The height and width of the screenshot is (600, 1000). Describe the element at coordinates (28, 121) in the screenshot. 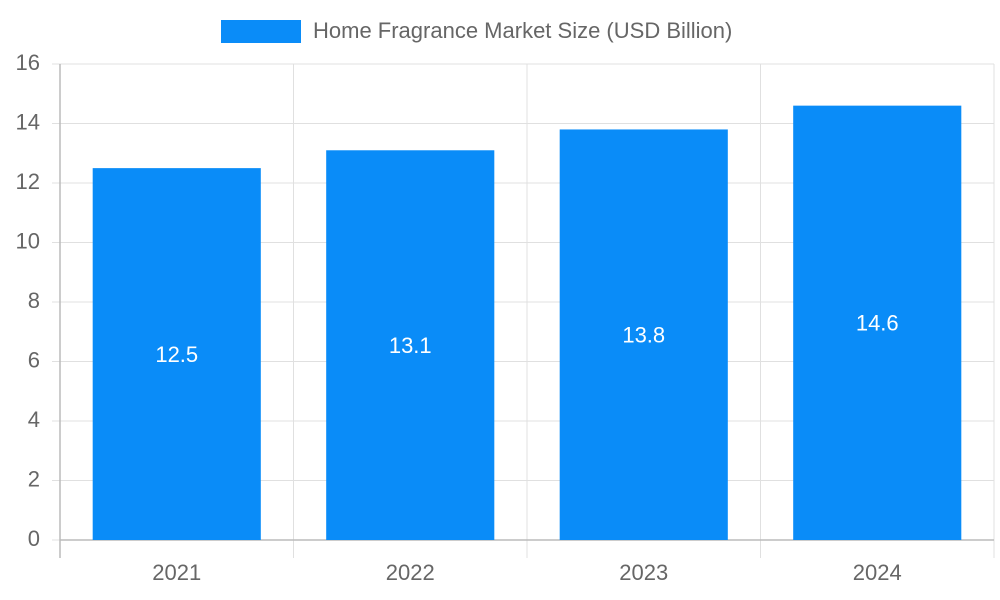

I see `y-tick-label: 14` at that location.